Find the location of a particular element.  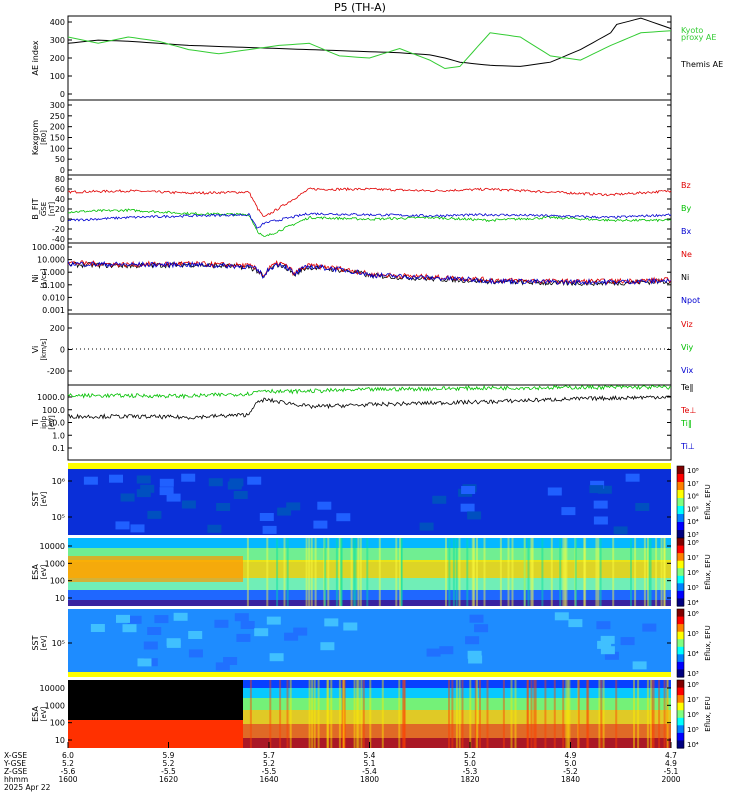

y-axis-label: ESA is located at coordinates (35, 572).